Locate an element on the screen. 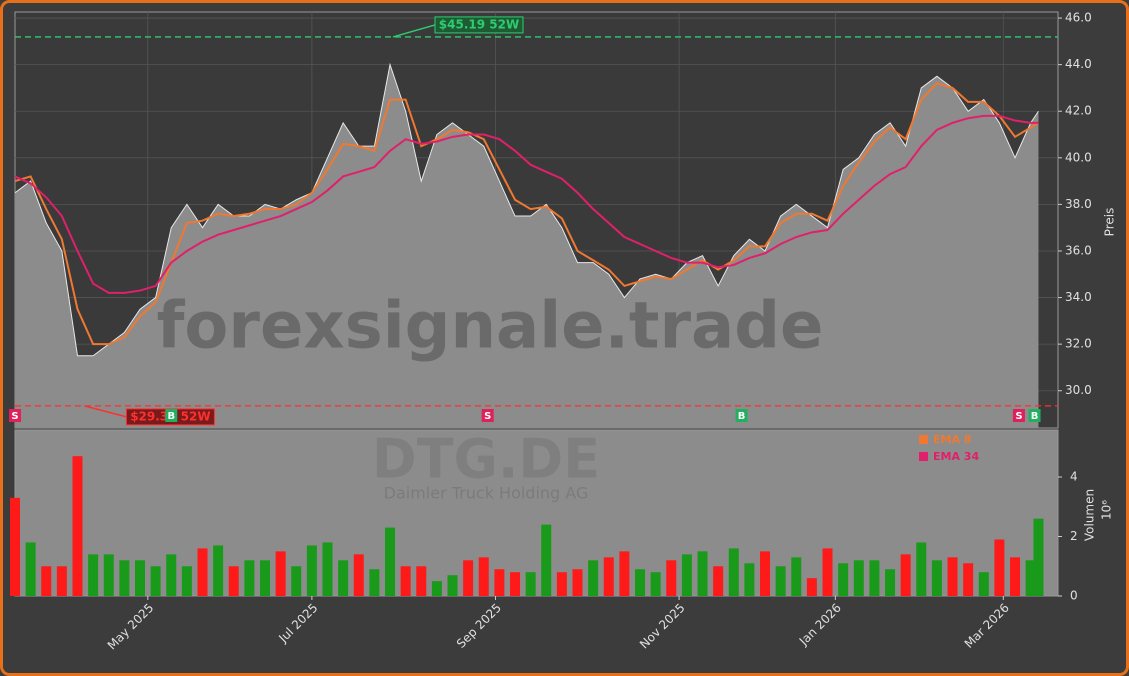 This screenshot has width=1129, height=676. legend-label: EMA 8 is located at coordinates (952, 439).